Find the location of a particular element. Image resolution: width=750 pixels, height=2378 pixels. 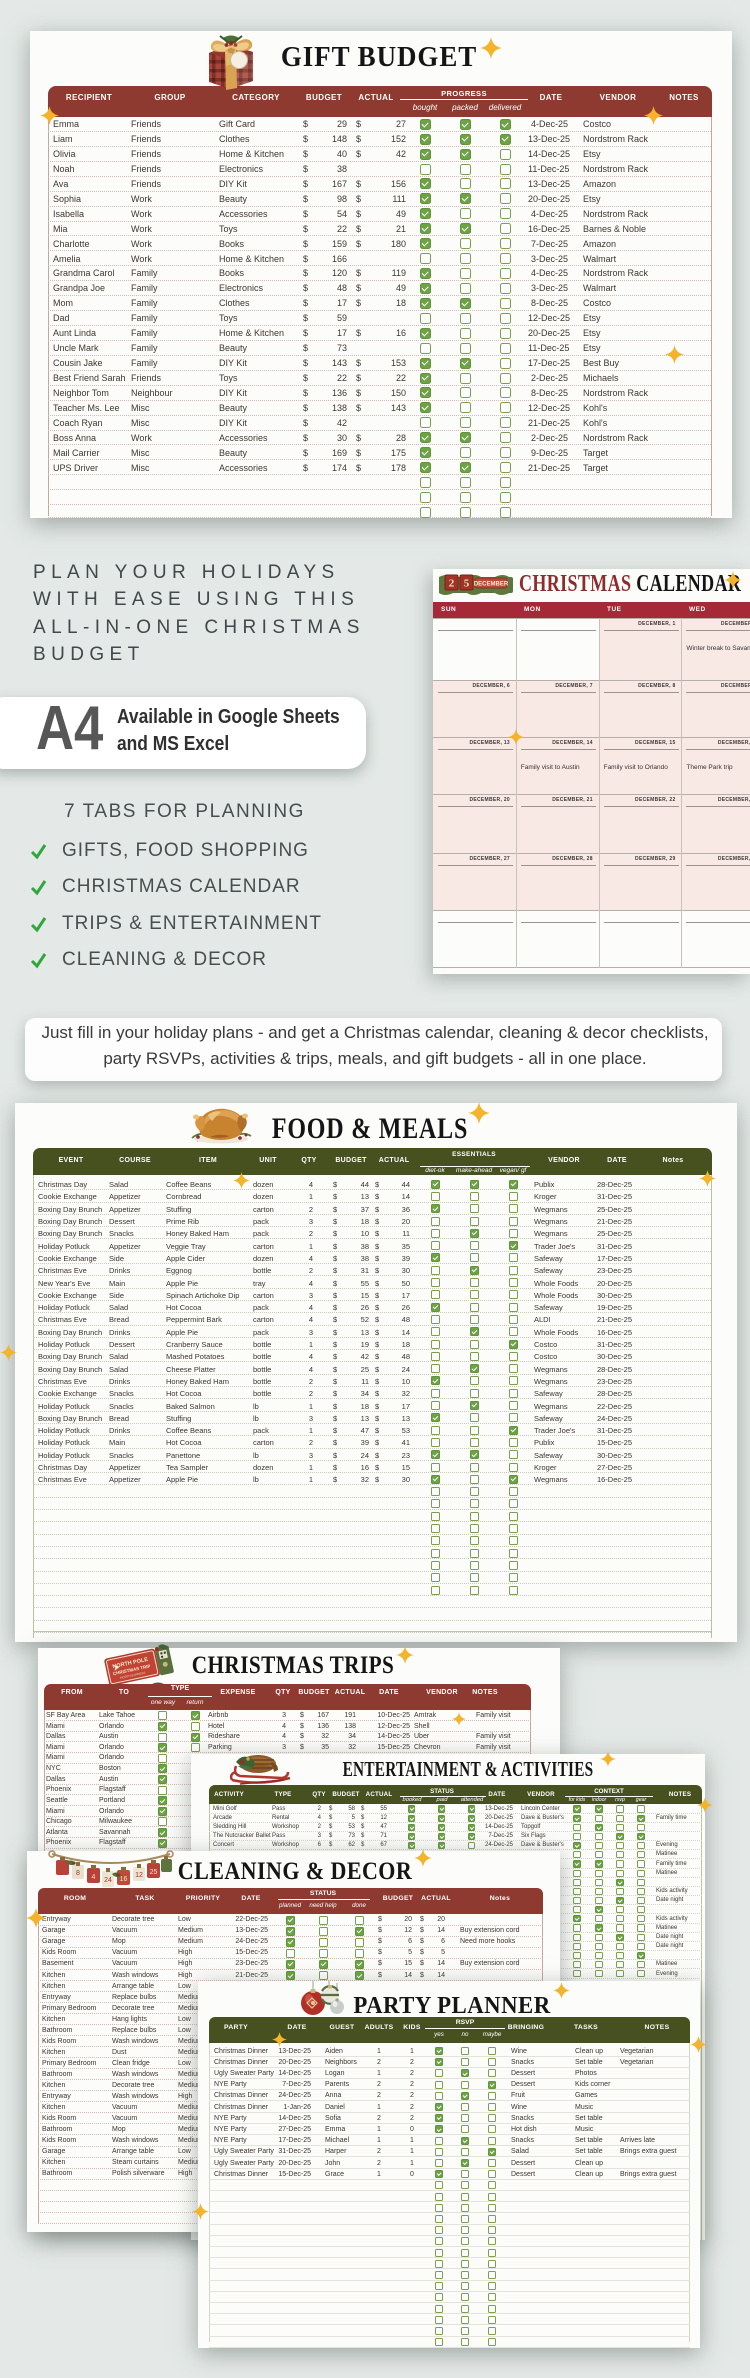

svg-text: 24 is located at coordinates (108, 1880).